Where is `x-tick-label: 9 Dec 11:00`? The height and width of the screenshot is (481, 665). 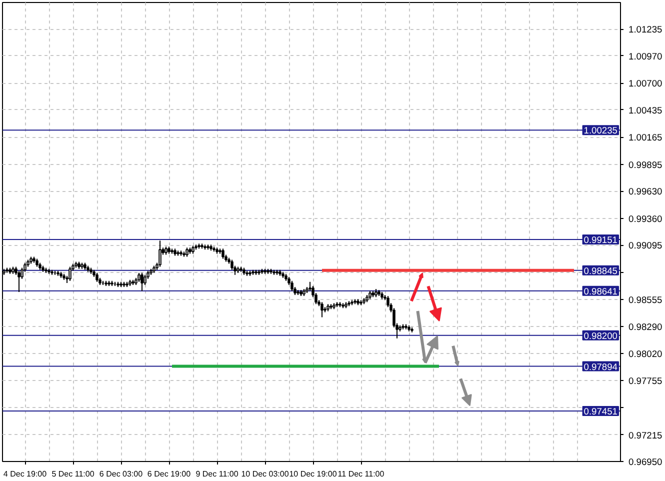
x-tick-label: 9 Dec 11:00 is located at coordinates (217, 474).